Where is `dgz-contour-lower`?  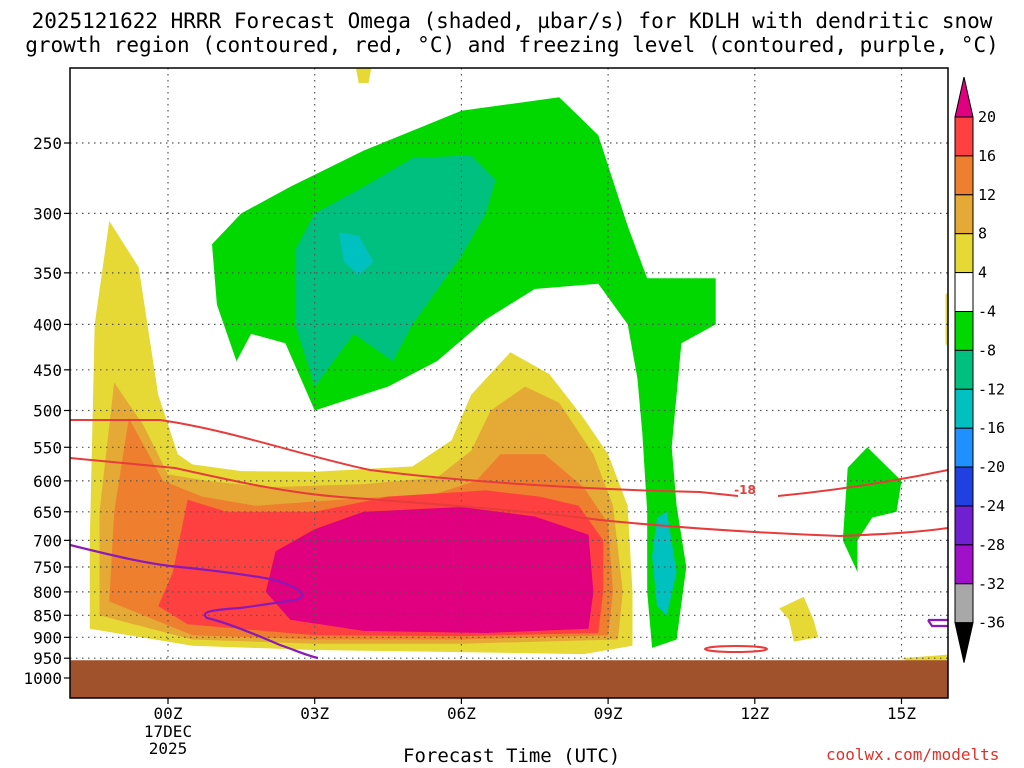 dgz-contour-lower is located at coordinates (509, 497).